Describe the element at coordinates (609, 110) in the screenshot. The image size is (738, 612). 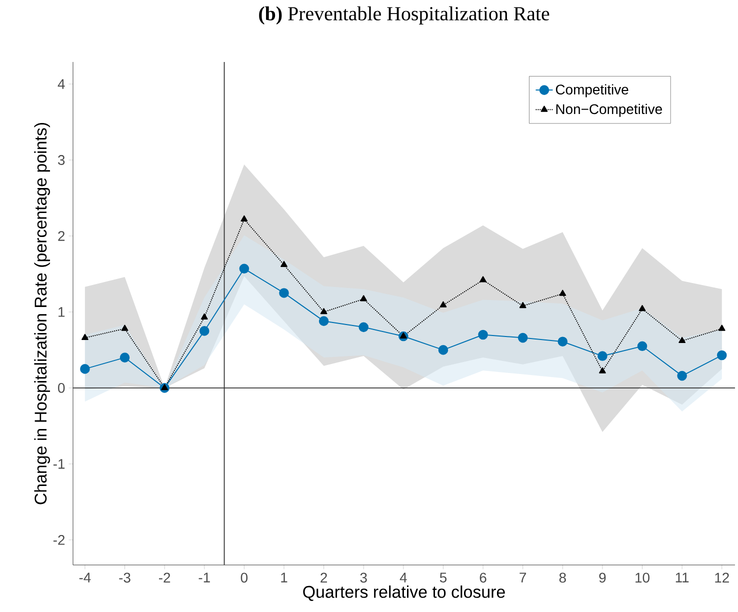
I see `legend-label: Non−Competitive` at that location.